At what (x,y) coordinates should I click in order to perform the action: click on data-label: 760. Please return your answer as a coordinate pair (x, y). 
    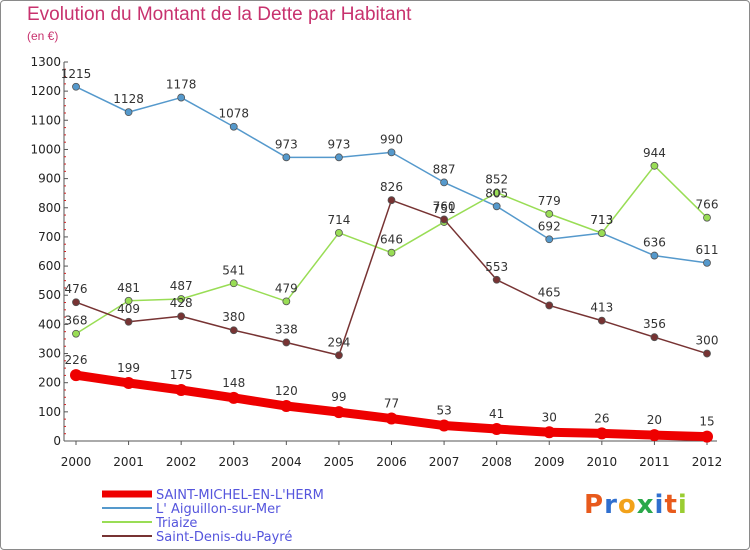
    Looking at the image, I should click on (444, 206).